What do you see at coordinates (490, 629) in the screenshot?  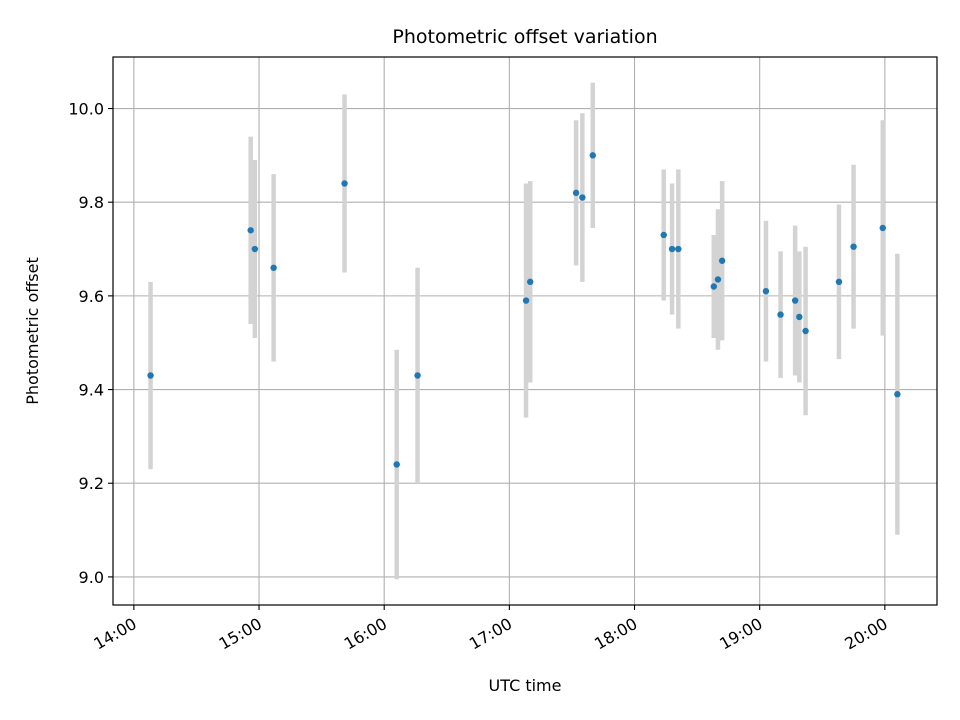 I see `x-axis-ticks: 14:00 15:00 16:00 17:00 18:00 19:00 20:00` at bounding box center [490, 629].